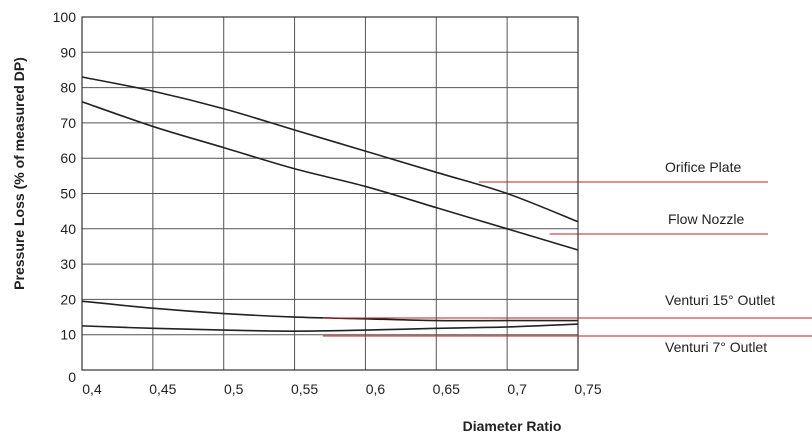 The image size is (812, 439). I want to click on legend-label: Venturi 7° Outlet, so click(716, 347).